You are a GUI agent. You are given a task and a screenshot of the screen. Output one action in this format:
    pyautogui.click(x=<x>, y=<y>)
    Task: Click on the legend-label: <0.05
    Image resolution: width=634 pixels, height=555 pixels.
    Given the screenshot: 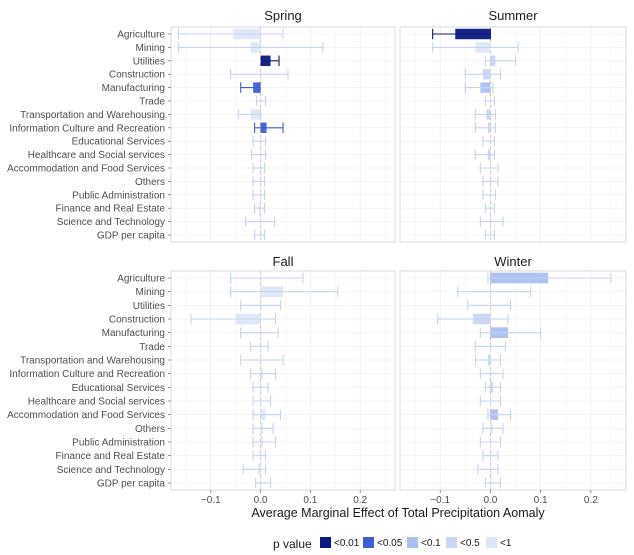 What is the action you would take?
    pyautogui.click(x=390, y=543)
    